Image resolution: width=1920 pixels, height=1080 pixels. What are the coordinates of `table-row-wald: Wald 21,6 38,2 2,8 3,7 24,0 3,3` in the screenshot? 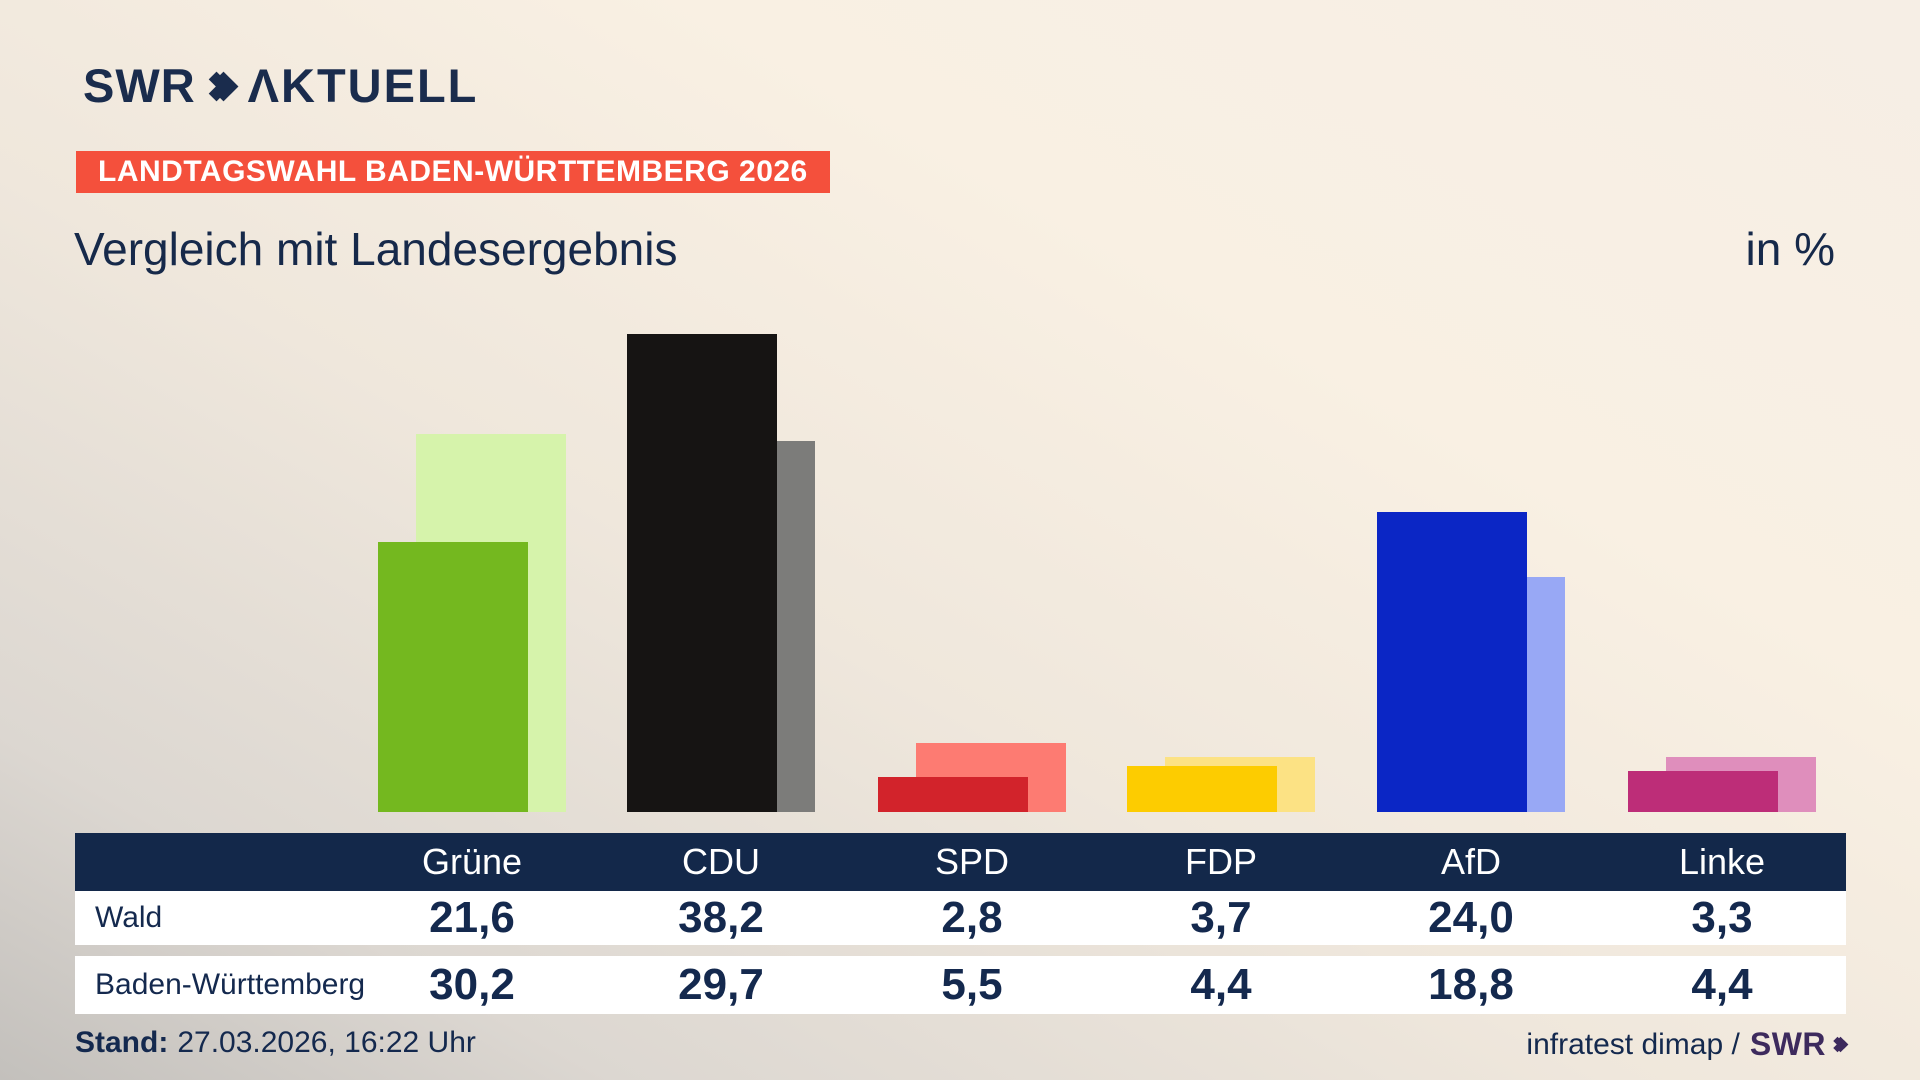 It's located at (960, 918).